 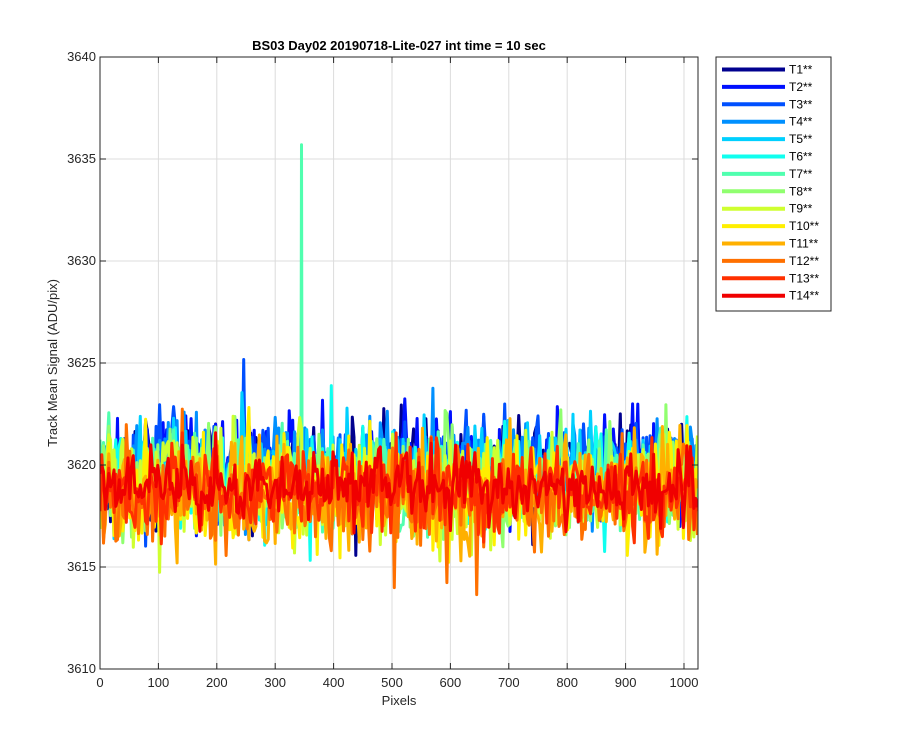 What do you see at coordinates (334, 682) in the screenshot?
I see `x-tick-label: 400` at bounding box center [334, 682].